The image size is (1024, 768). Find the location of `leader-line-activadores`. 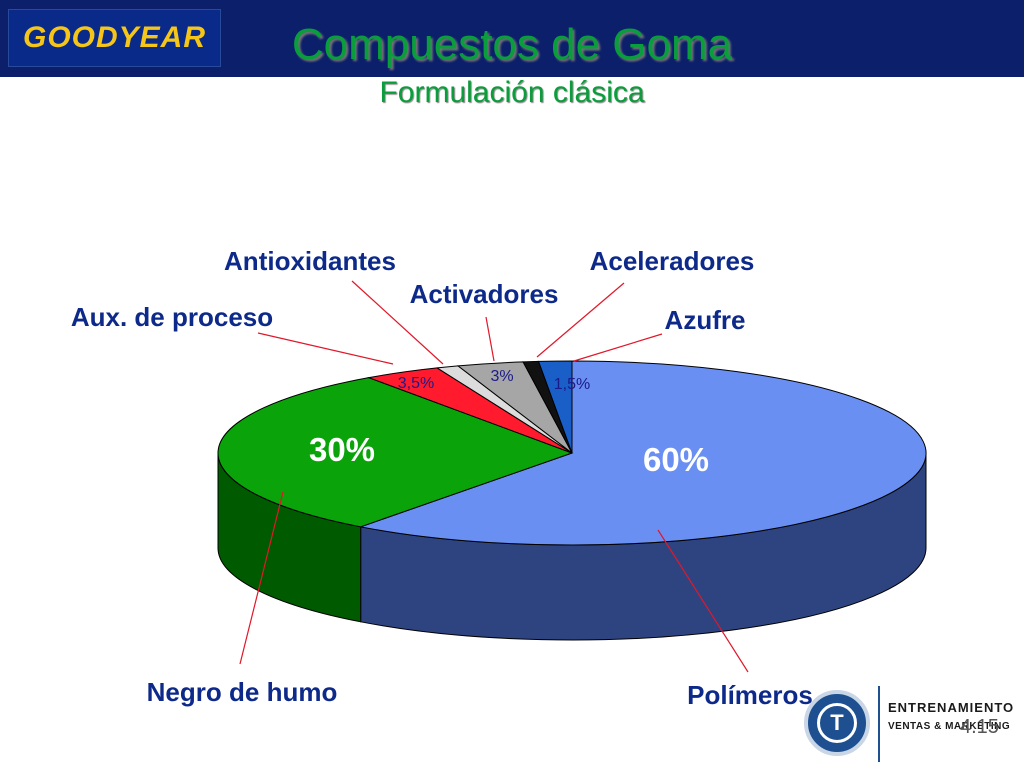

leader-line-activadores is located at coordinates (490, 339).